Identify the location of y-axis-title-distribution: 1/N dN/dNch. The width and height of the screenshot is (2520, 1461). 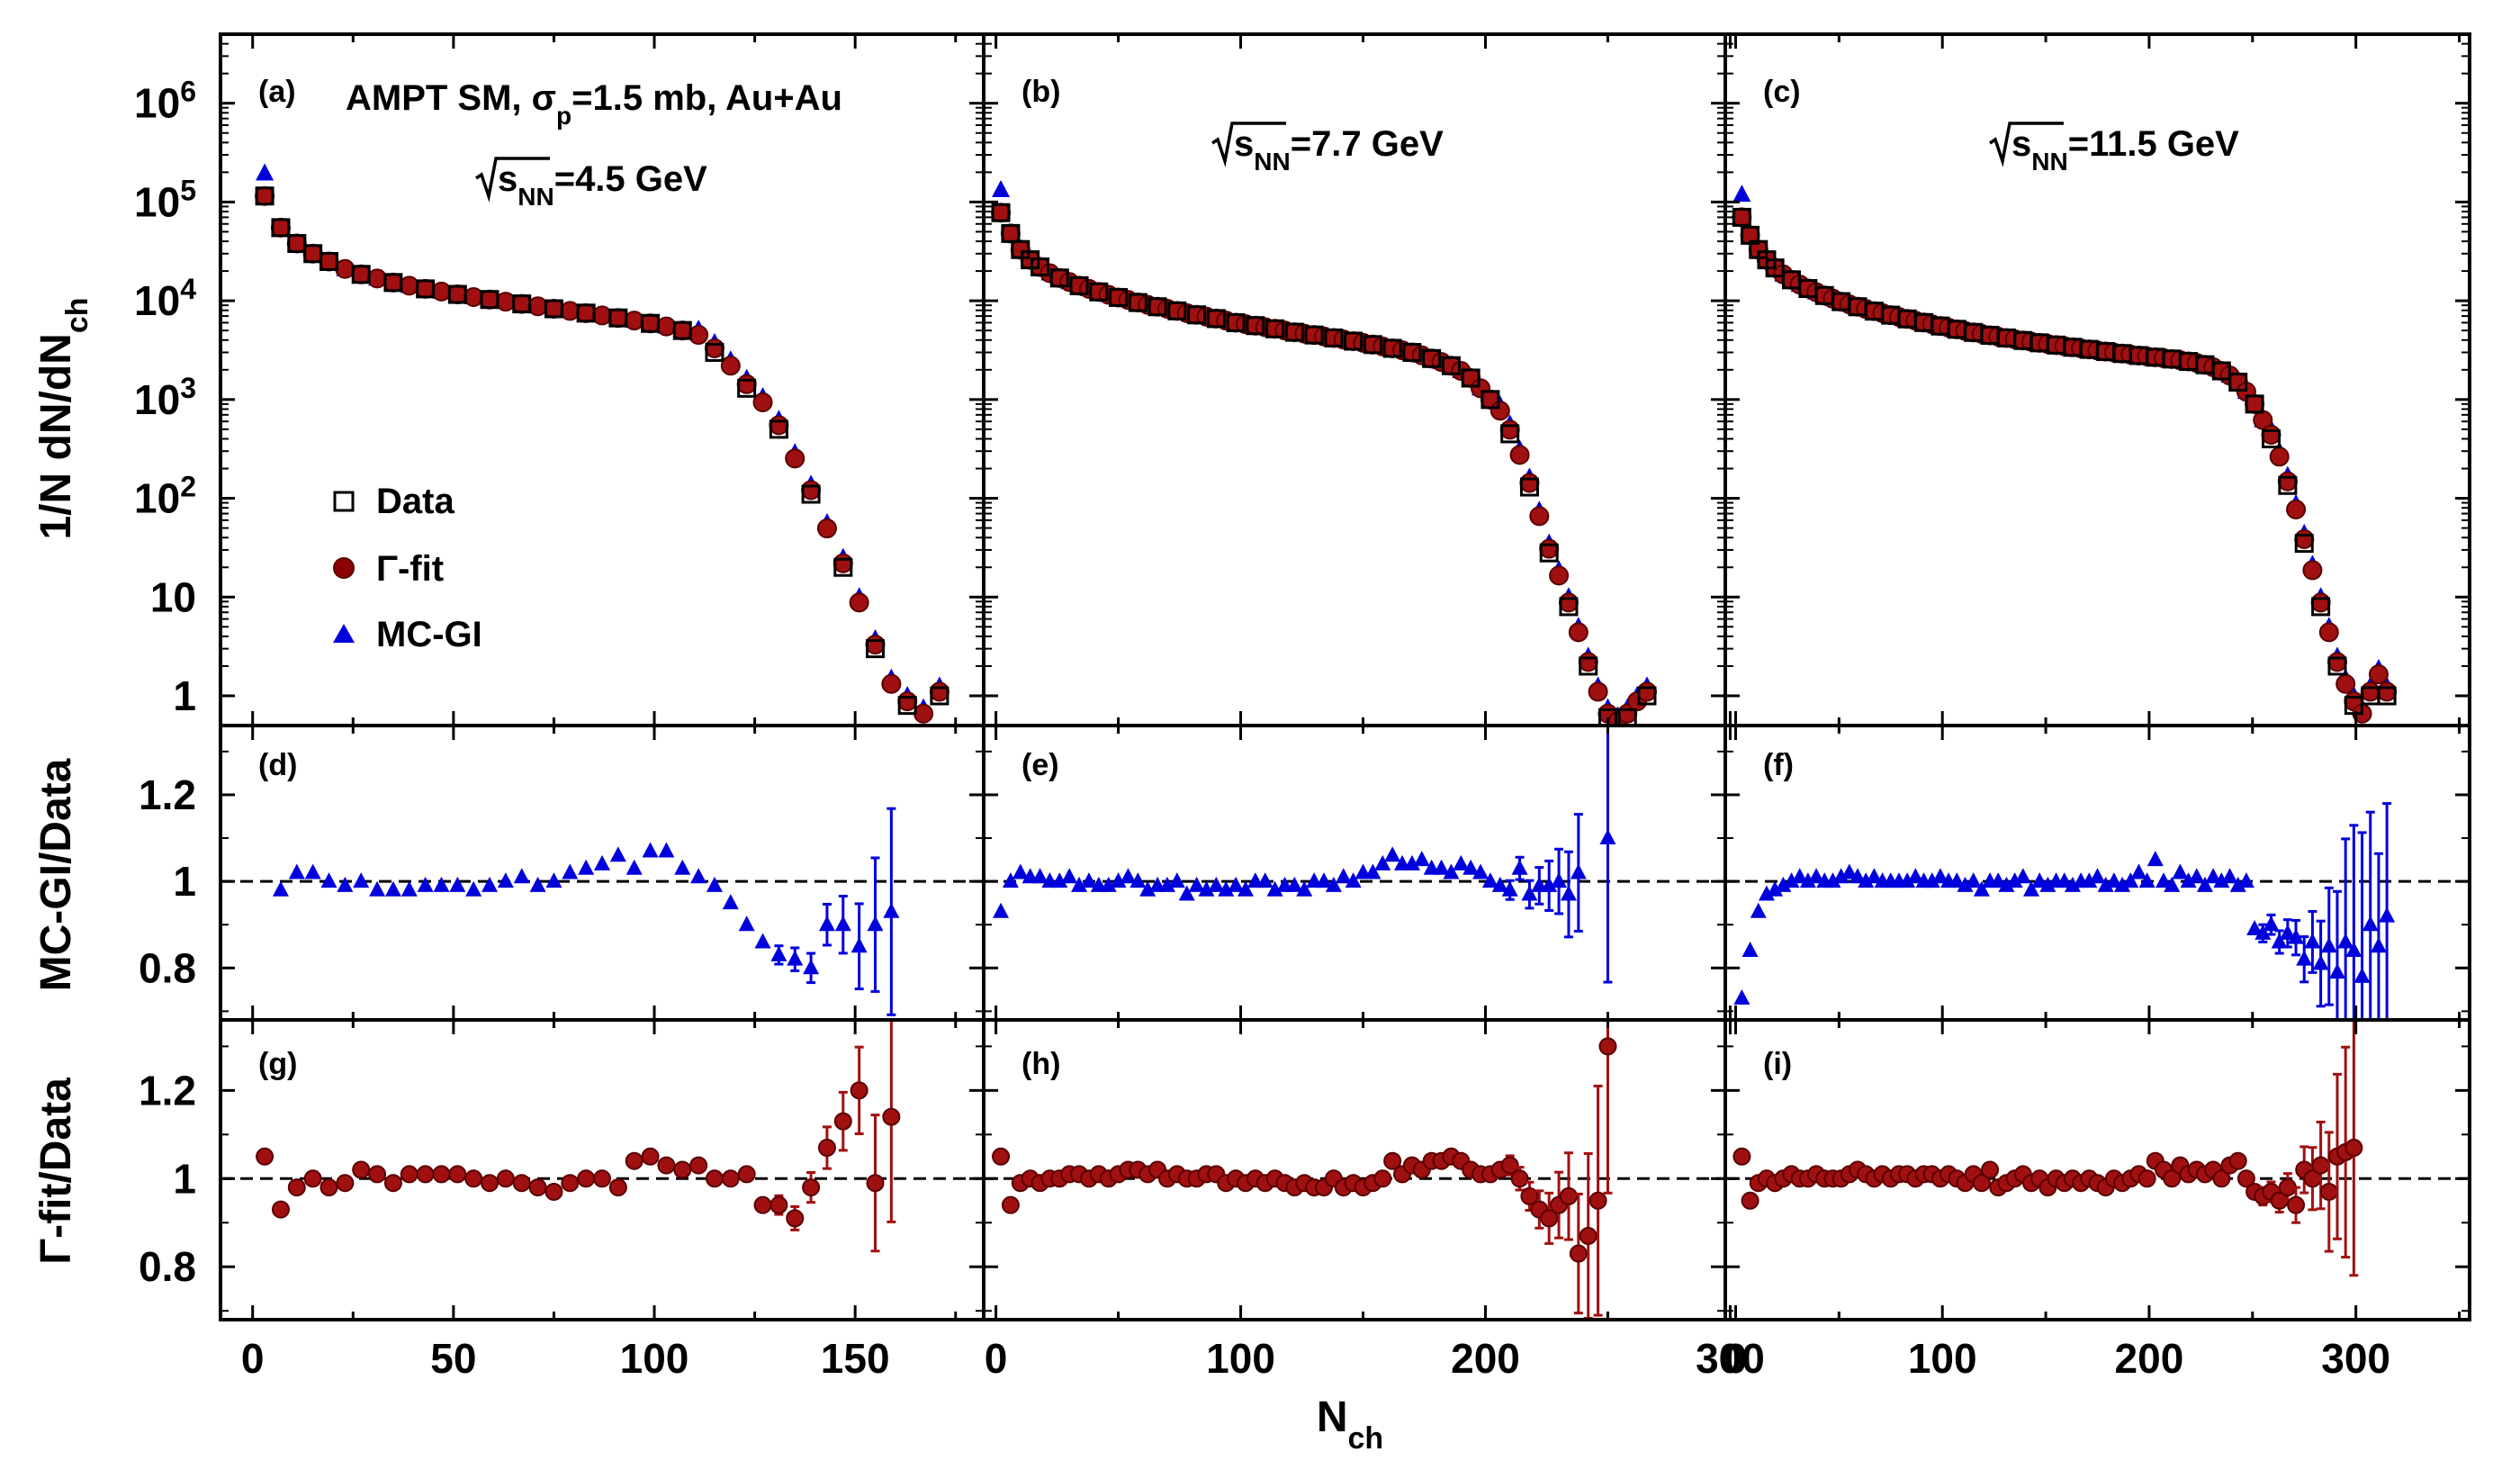
(63, 418).